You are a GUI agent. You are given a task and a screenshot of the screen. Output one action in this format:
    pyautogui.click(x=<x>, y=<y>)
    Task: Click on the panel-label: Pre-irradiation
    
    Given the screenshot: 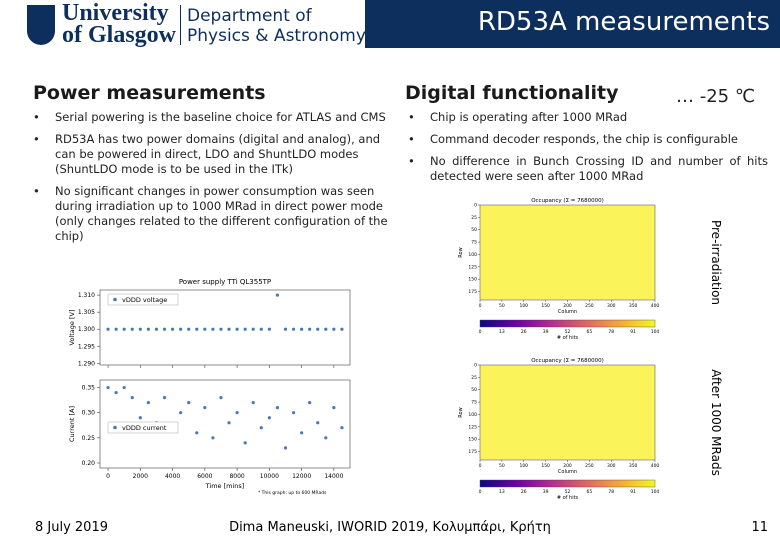 What is the action you would take?
    pyautogui.click(x=716, y=262)
    